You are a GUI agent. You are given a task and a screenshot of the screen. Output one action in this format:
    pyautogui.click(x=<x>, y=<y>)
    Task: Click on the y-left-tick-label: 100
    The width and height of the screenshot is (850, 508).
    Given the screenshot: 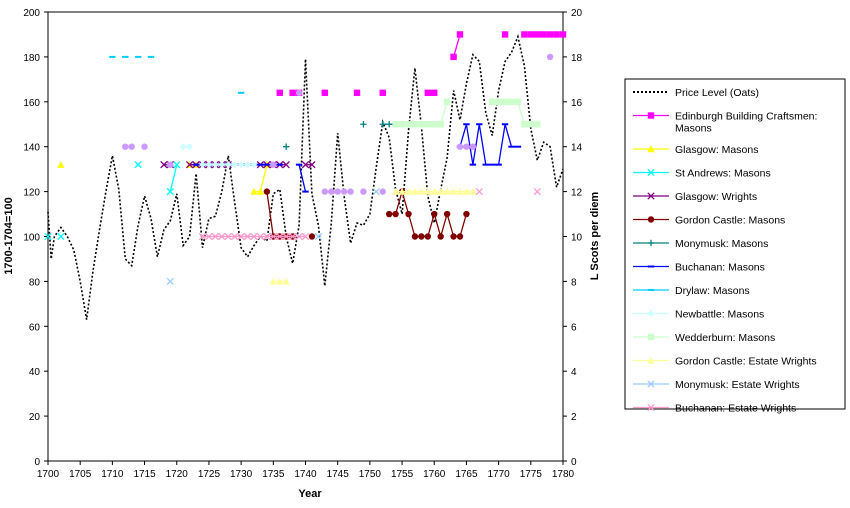 What is the action you would take?
    pyautogui.click(x=31, y=238)
    